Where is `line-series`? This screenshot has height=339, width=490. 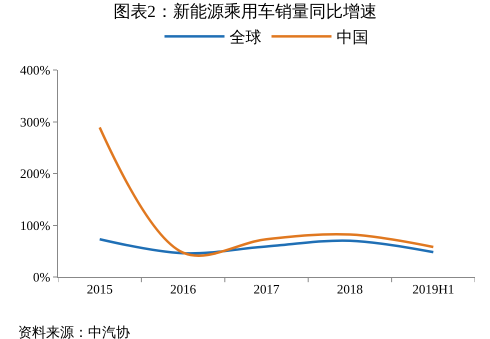 line-series is located at coordinates (266, 246).